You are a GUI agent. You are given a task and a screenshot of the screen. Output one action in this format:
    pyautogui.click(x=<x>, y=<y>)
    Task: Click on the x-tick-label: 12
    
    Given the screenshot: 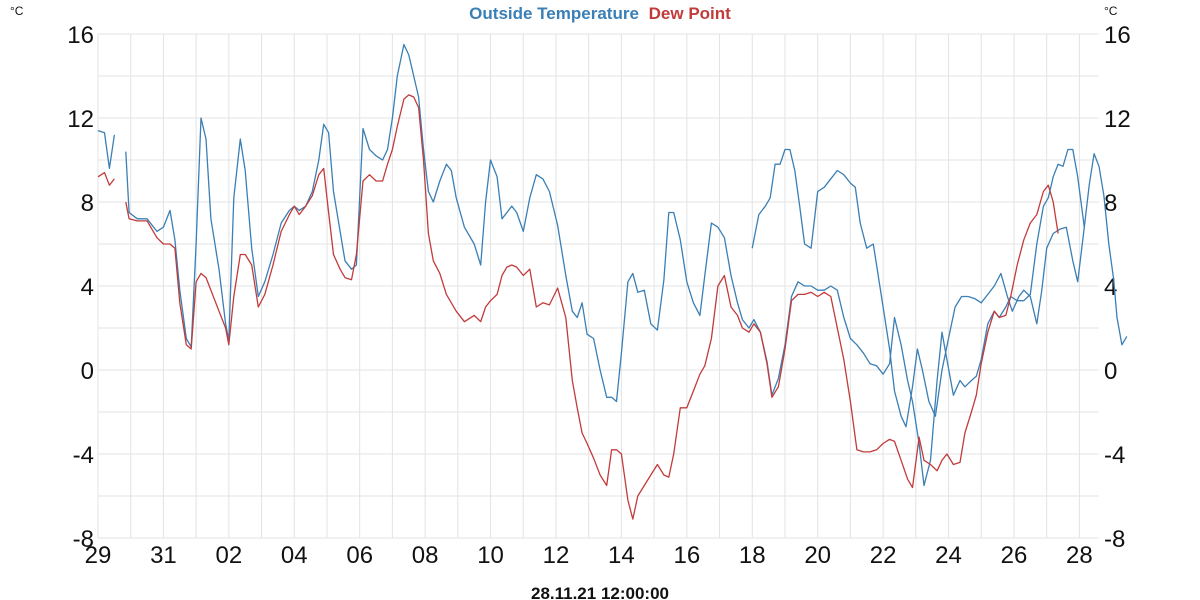 What is the action you would take?
    pyautogui.click(x=556, y=555)
    